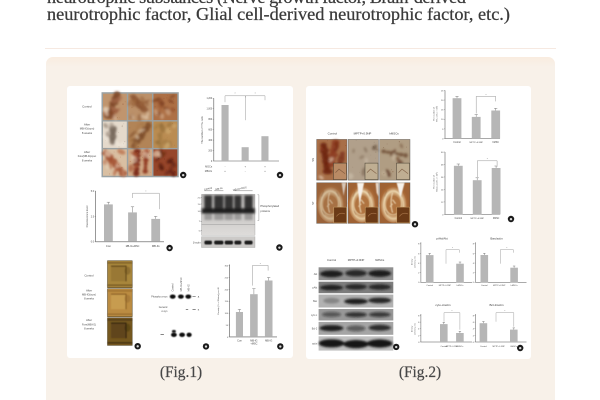 This screenshot has width=600, height=400. What do you see at coordinates (218, 301) in the screenshot?
I see `svg-text: Density (% of Wistar) per 40` at bounding box center [218, 301].